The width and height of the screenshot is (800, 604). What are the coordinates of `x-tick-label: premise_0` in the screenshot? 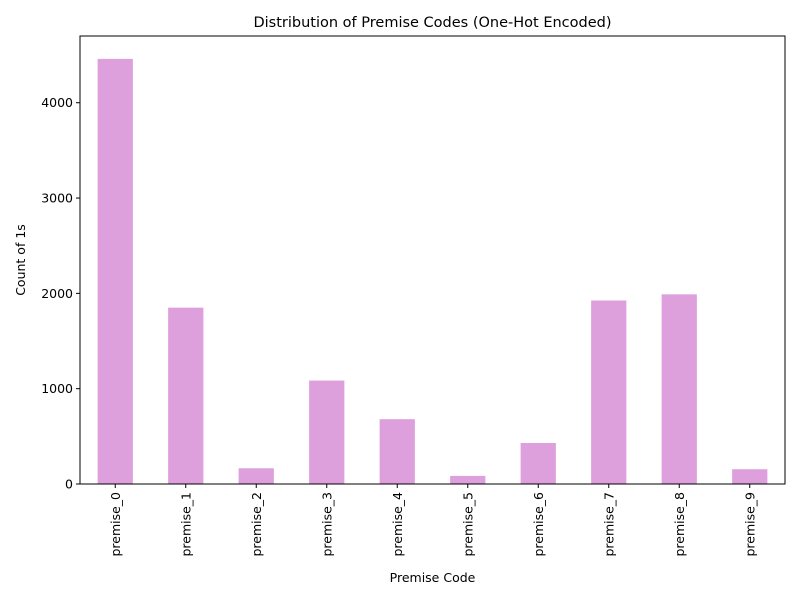 It's located at (115, 524).